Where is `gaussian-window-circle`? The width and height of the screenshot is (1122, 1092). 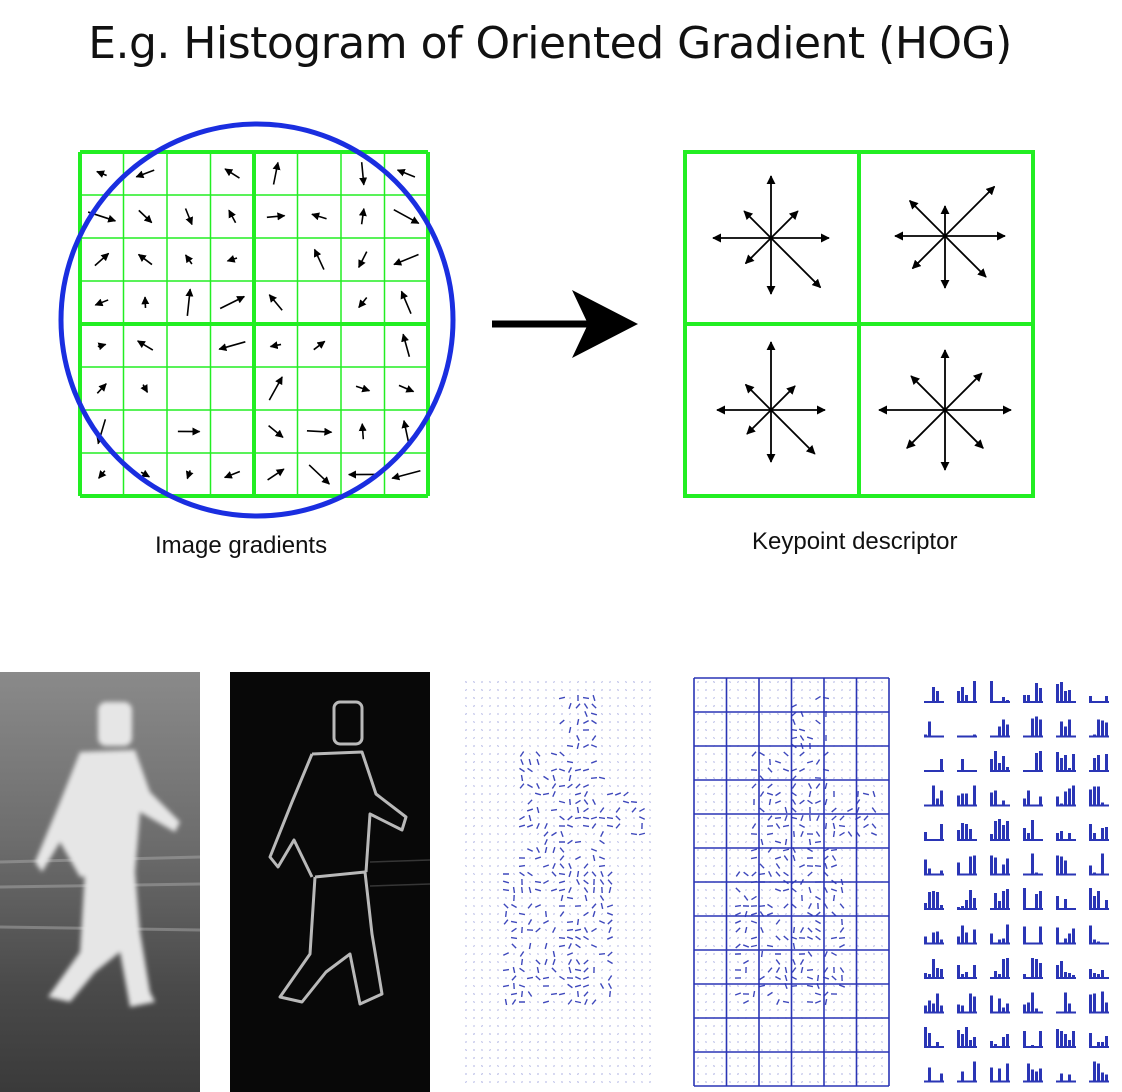 gaussian-window-circle is located at coordinates (257, 320).